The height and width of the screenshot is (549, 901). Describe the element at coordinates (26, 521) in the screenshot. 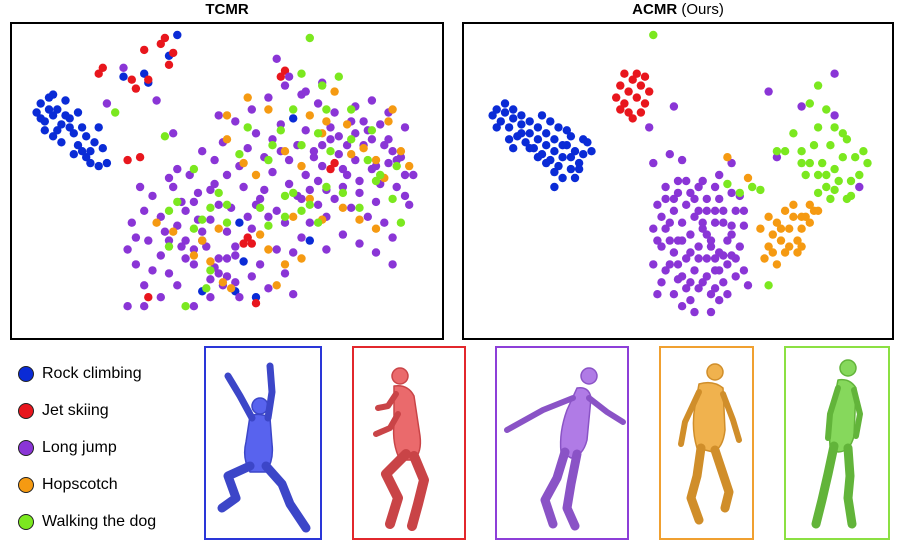

I see `walking-the-dog-marker-icon` at that location.